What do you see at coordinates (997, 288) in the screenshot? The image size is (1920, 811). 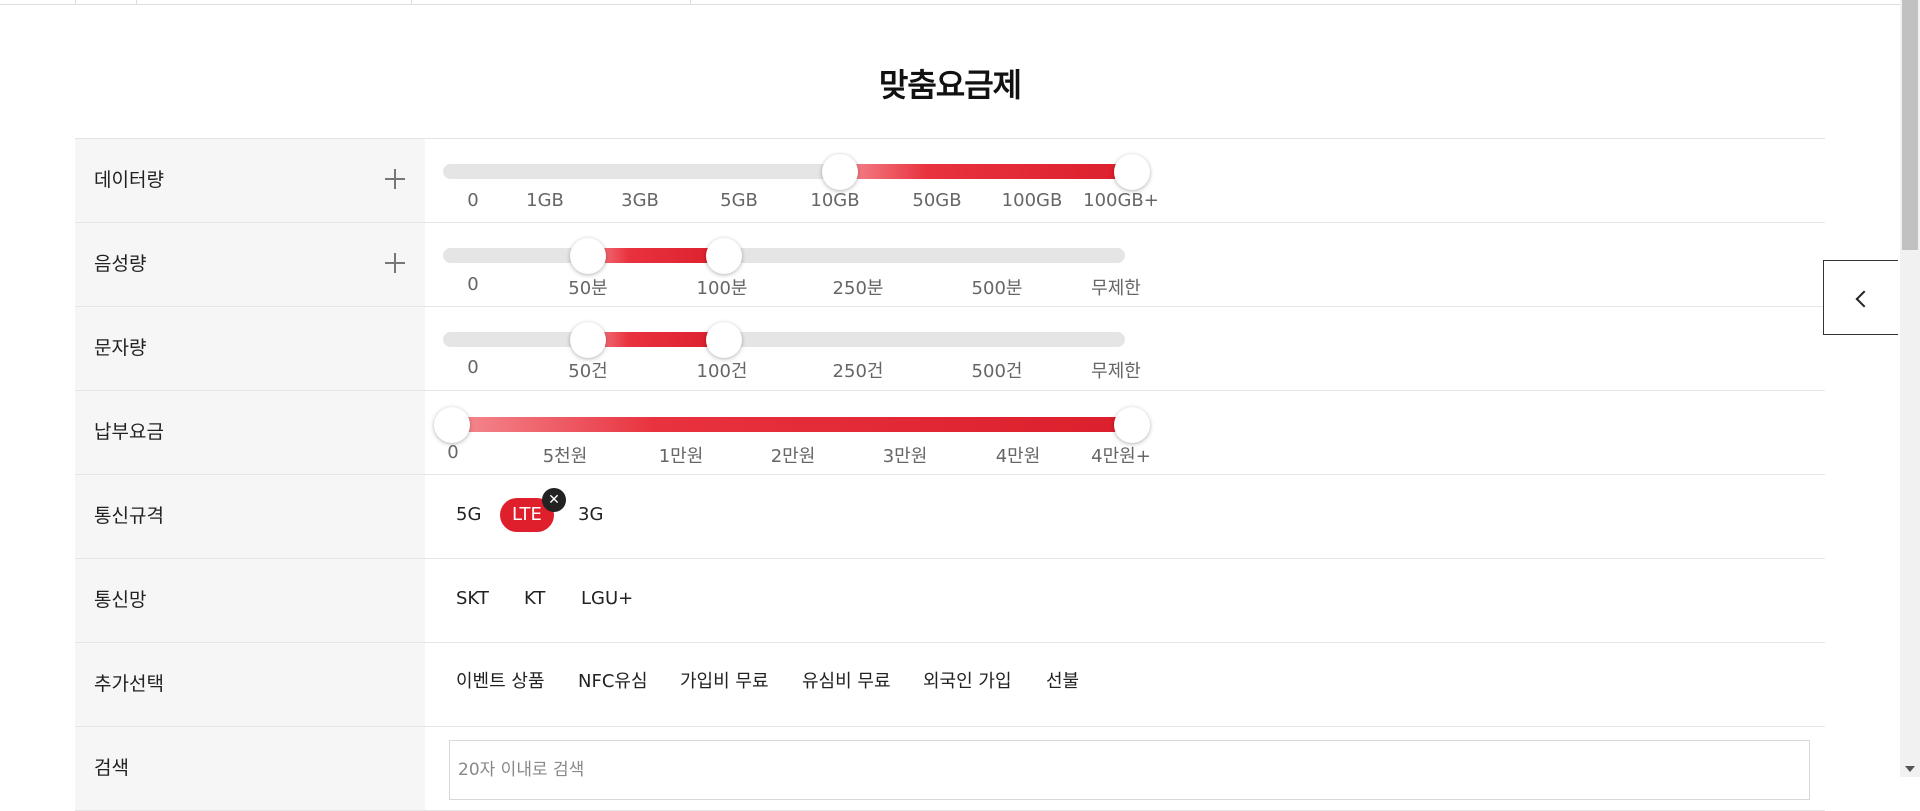 I see `voice-tick-label: 500분` at bounding box center [997, 288].